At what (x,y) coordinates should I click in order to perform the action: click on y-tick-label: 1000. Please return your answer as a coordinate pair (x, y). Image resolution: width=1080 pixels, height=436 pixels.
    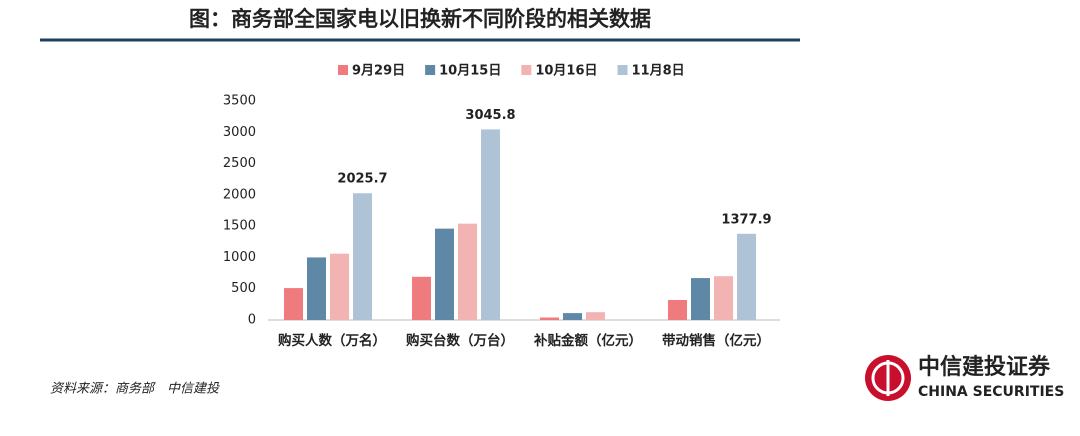
    Looking at the image, I should click on (239, 257).